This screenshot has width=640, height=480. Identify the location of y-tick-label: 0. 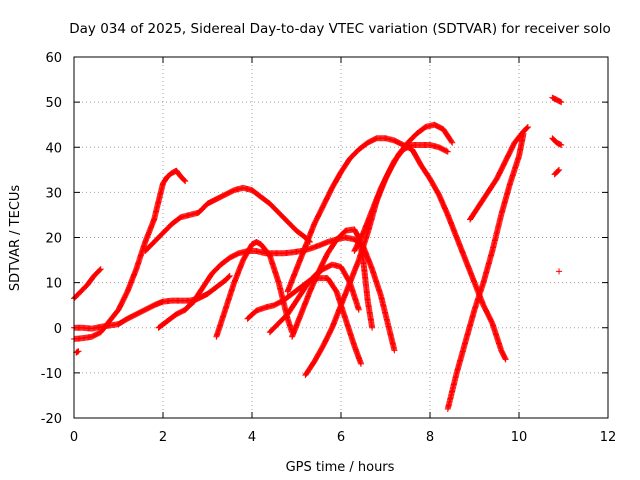
(58, 329).